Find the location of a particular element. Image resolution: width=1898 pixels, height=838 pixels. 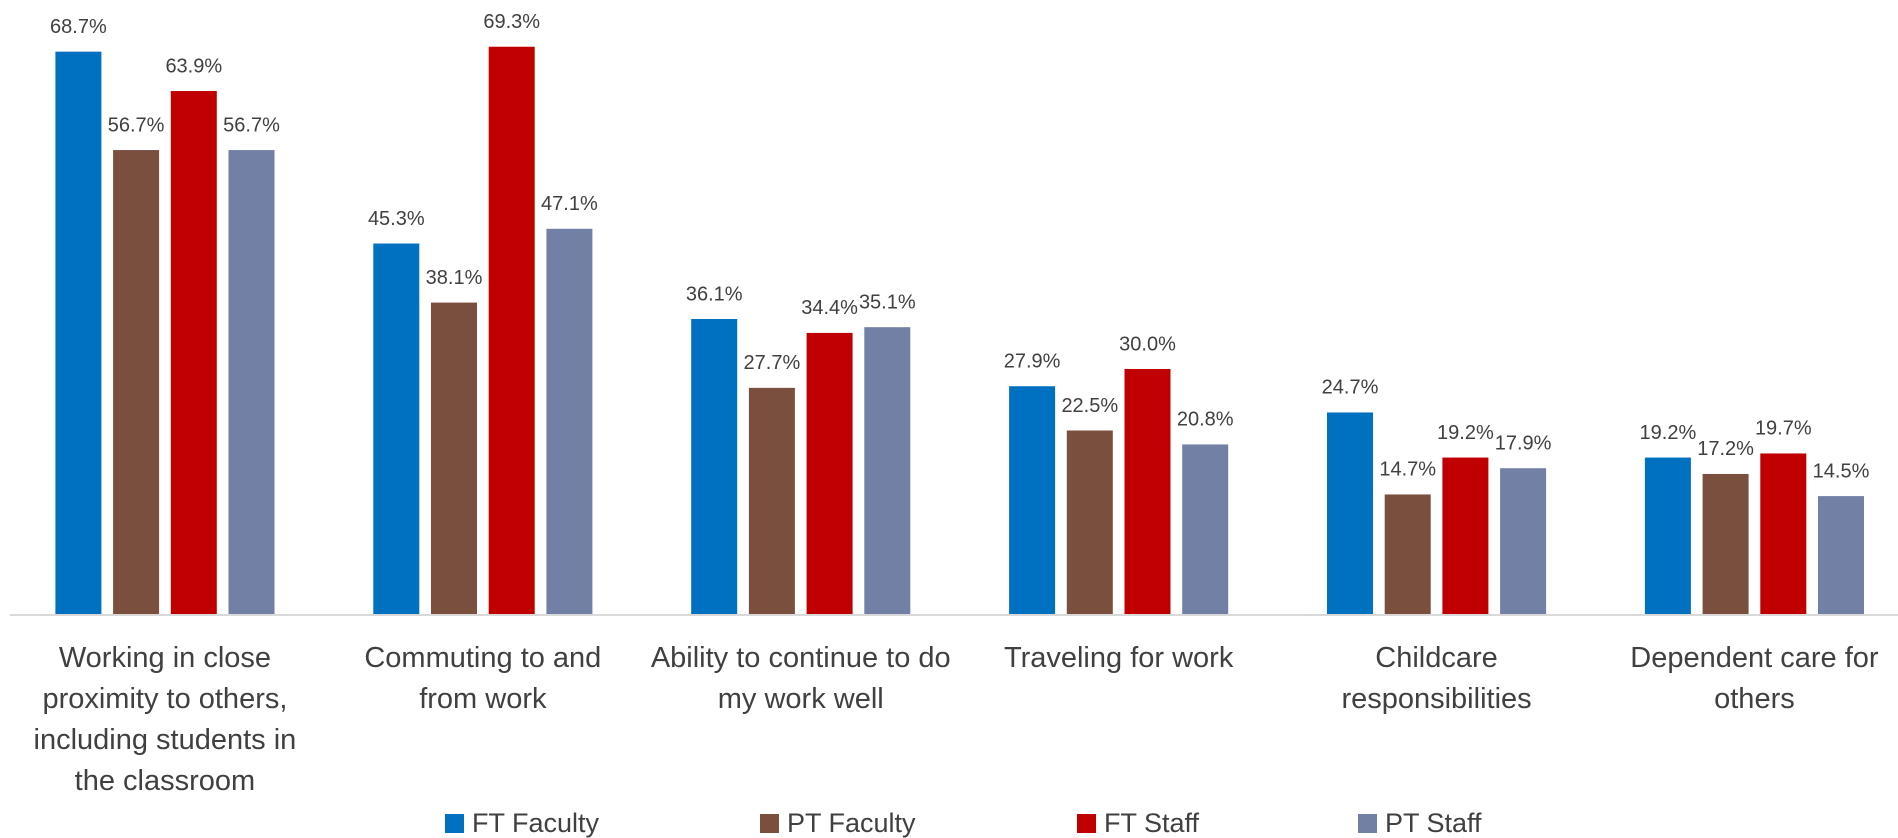

value-label: 27.9% is located at coordinates (1032, 362).